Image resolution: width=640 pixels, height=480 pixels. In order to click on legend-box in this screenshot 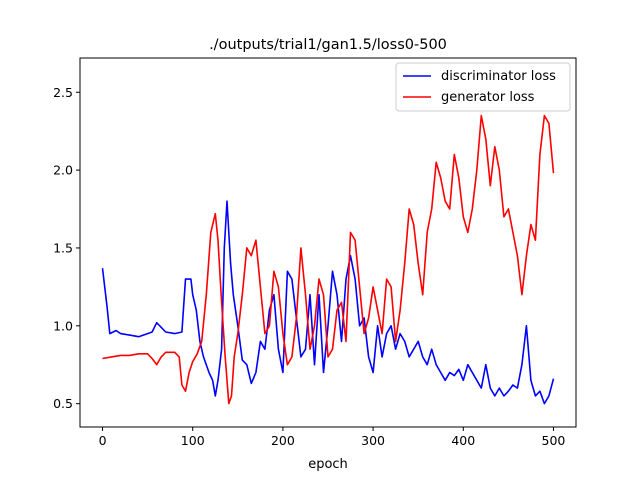, I will do `click(483, 87)`.